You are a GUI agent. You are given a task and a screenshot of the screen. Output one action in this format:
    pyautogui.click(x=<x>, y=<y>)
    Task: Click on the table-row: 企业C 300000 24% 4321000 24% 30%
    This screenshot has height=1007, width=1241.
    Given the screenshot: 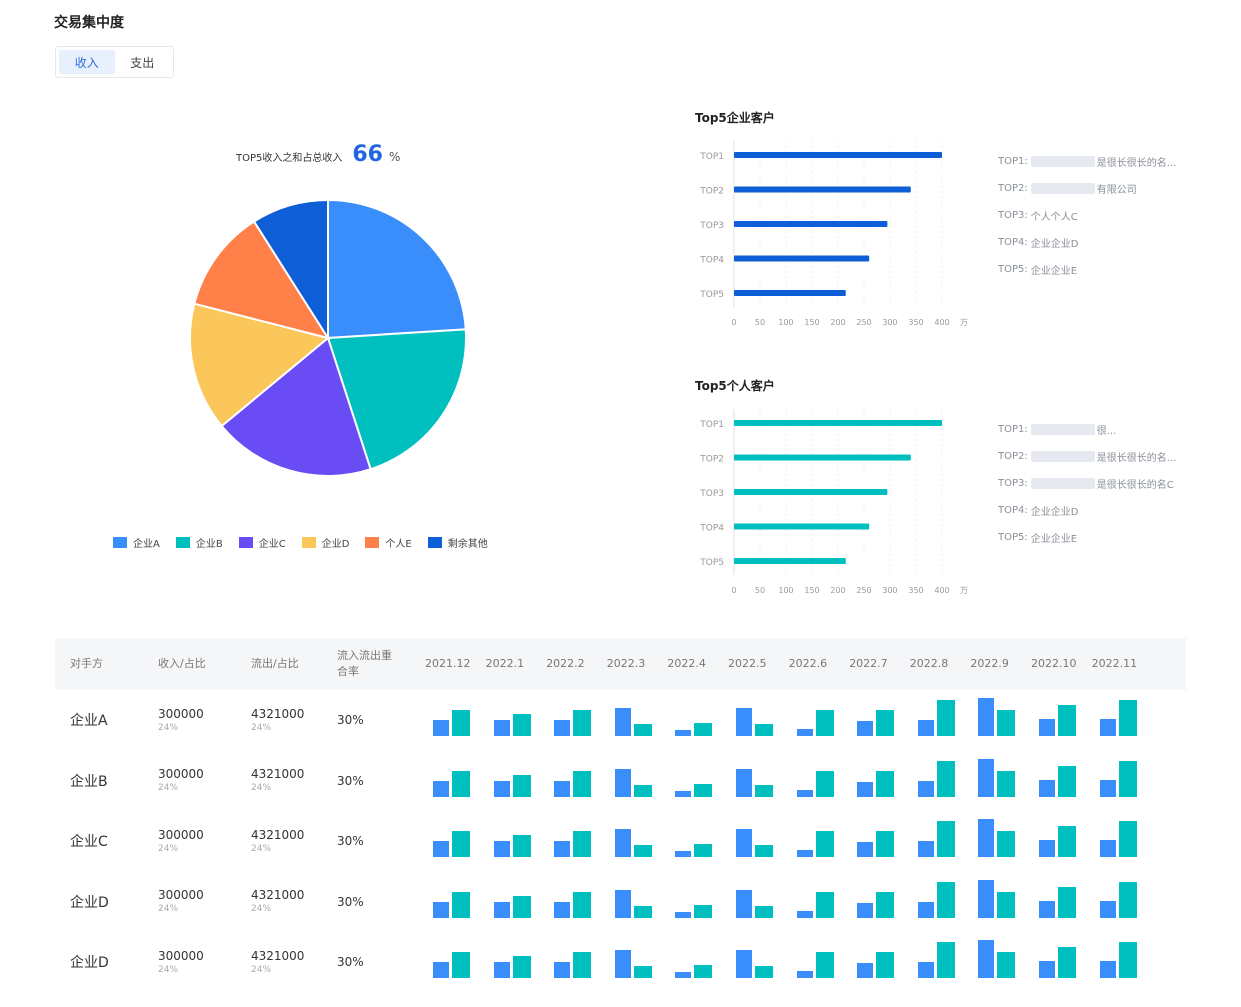 What is the action you would take?
    pyautogui.click(x=620, y=841)
    